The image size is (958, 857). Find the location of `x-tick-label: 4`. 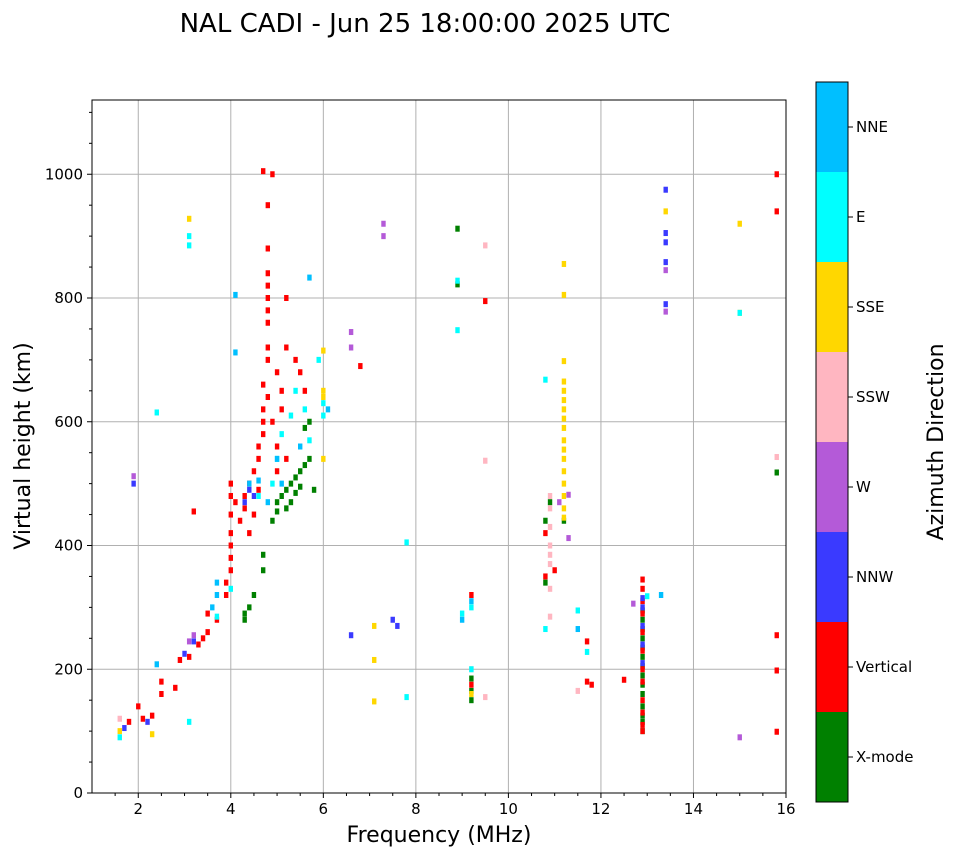

x-tick-label: 4 is located at coordinates (231, 809).